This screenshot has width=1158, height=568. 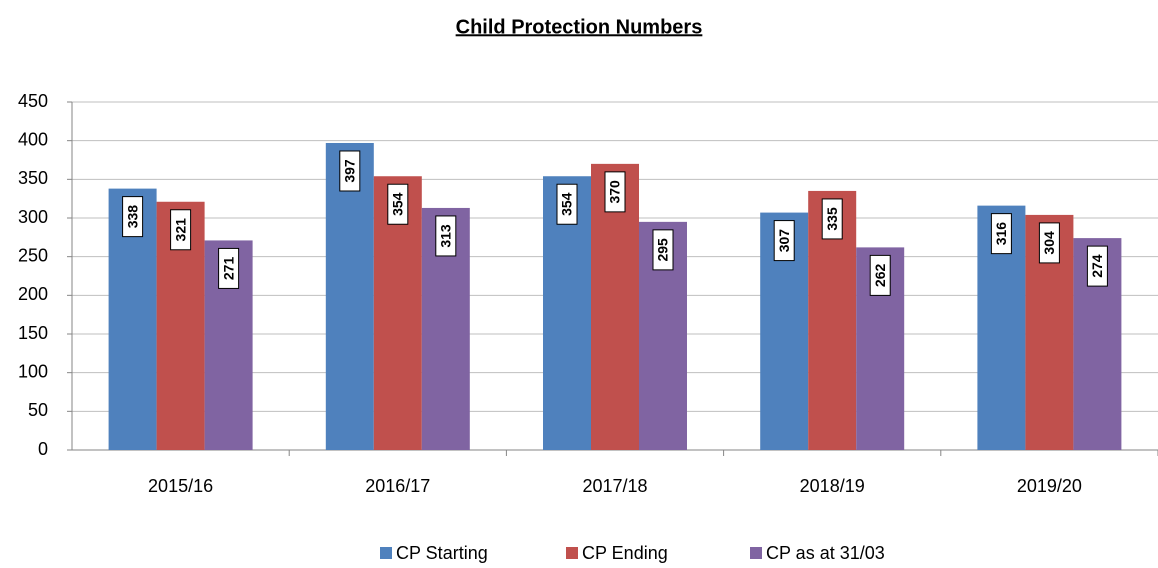 I want to click on legend-label: CP Ending, so click(x=625, y=553).